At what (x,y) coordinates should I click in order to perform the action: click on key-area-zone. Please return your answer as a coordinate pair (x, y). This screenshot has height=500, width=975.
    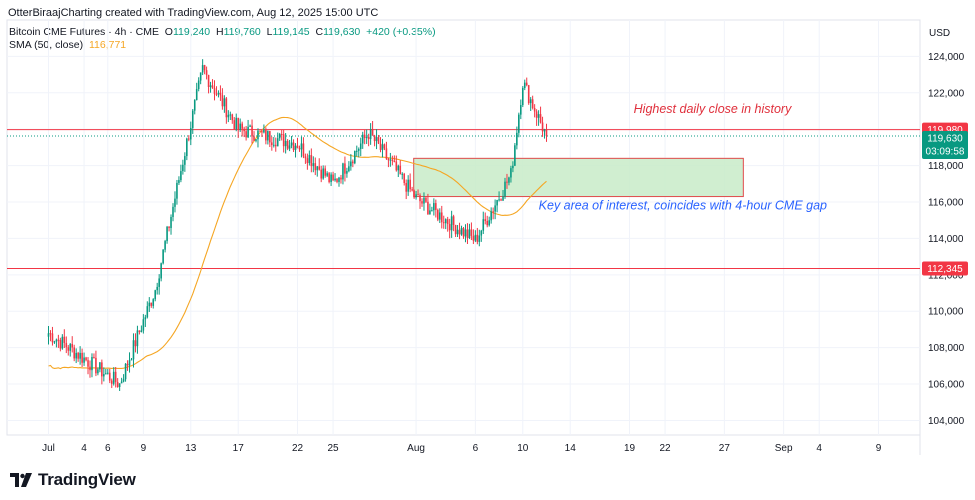
    Looking at the image, I should click on (578, 177).